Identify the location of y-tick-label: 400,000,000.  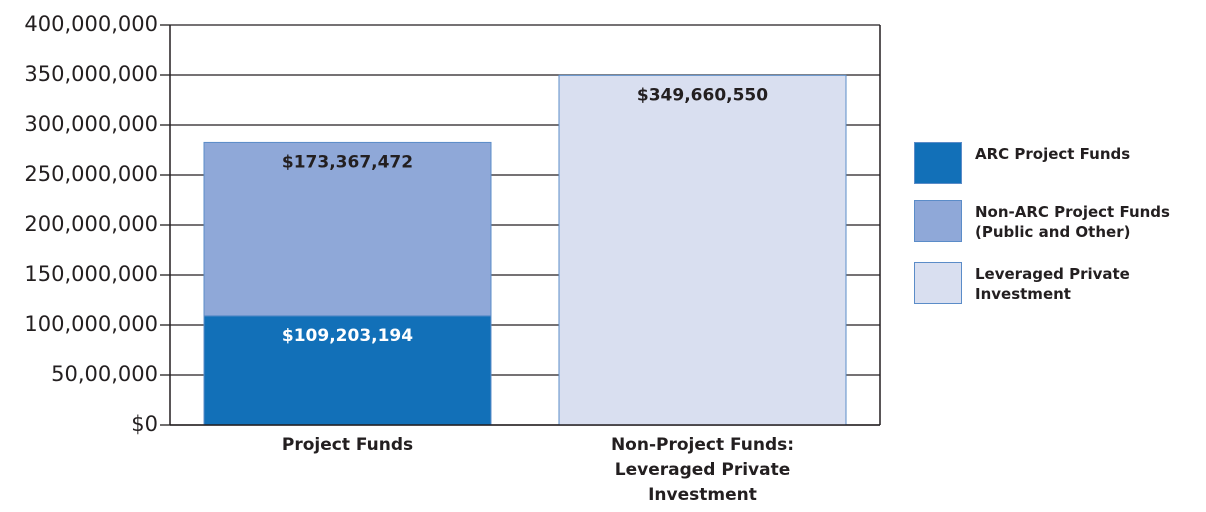
(91, 24).